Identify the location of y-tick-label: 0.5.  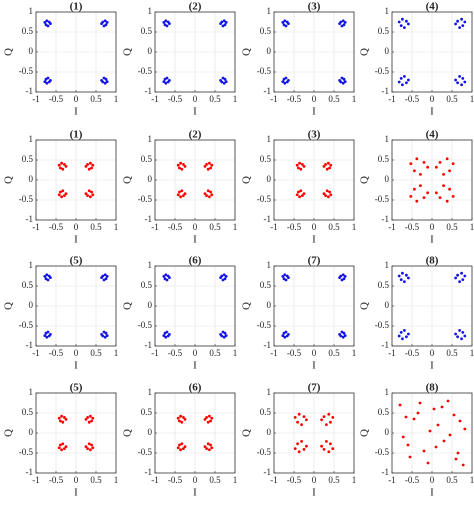
(28, 159).